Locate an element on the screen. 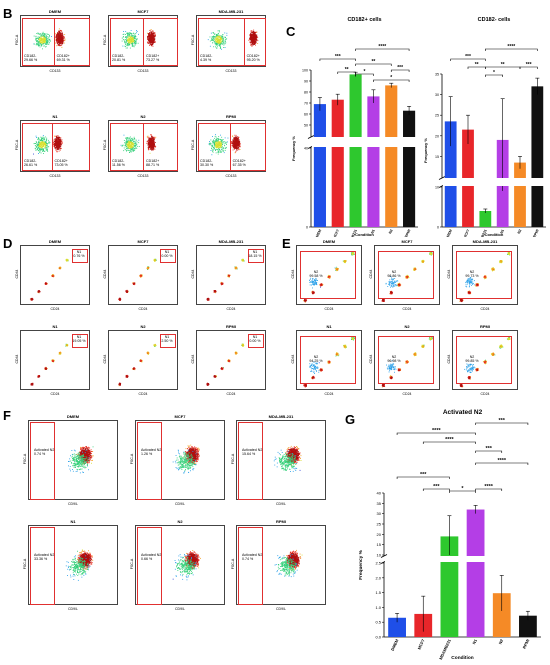 This screenshot has height=665, width=550. flow-x-axis-label: CD133 is located at coordinates (231, 176).